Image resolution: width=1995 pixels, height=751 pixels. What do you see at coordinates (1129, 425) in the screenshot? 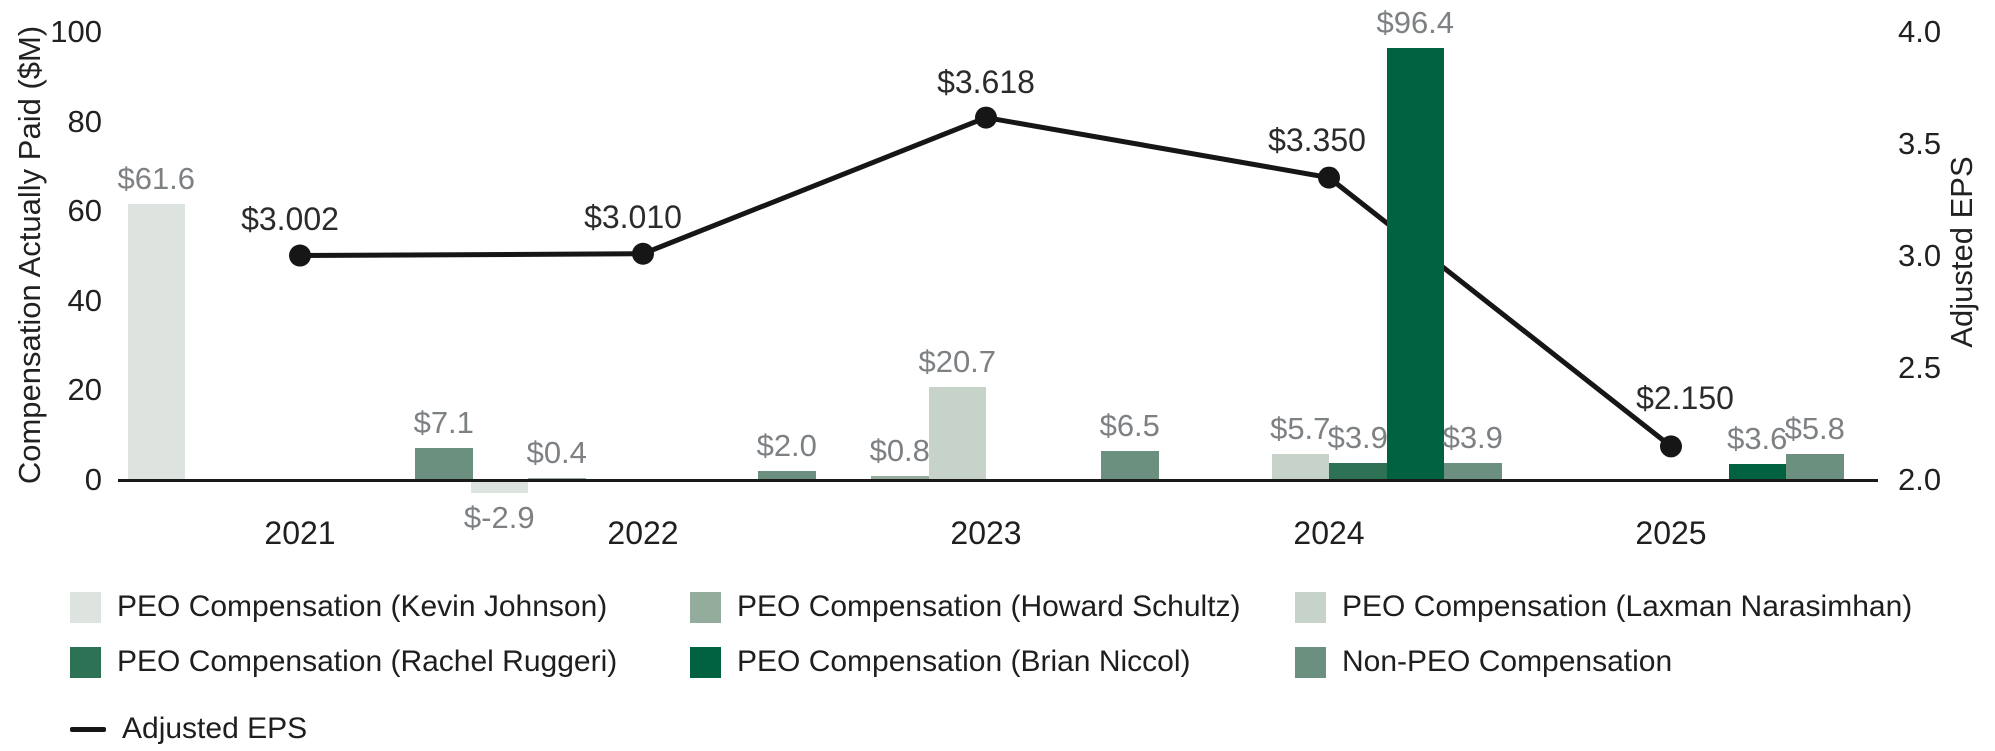
I see `bar-value-label: $6.5` at bounding box center [1129, 425].